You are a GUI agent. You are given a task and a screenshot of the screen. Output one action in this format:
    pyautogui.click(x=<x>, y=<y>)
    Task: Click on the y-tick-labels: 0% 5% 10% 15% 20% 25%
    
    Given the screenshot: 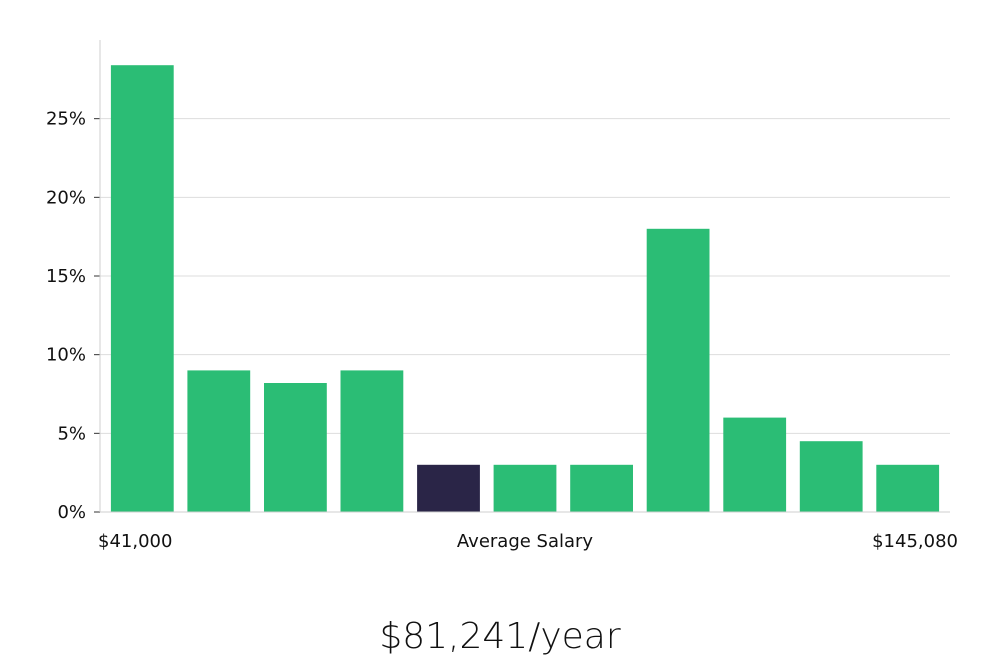 What is the action you would take?
    pyautogui.click(x=66, y=316)
    